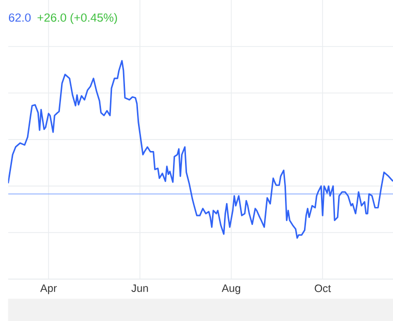 This screenshot has height=321, width=393. Describe the element at coordinates (48, 289) in the screenshot. I see `x-tick-label: Apr` at that location.